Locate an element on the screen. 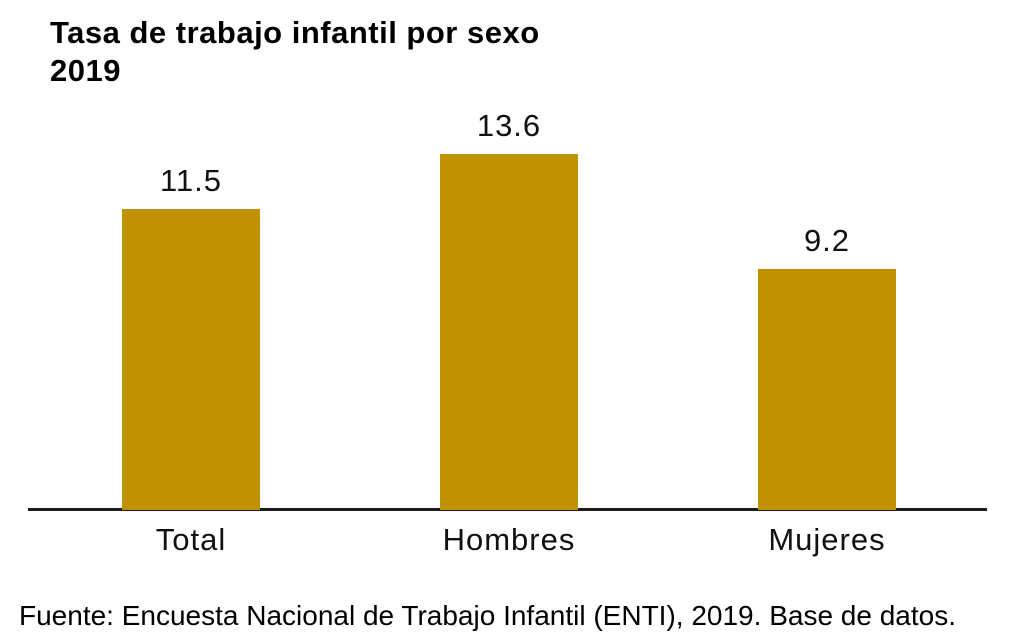 The height and width of the screenshot is (638, 1014). bar-hombres is located at coordinates (509, 332).